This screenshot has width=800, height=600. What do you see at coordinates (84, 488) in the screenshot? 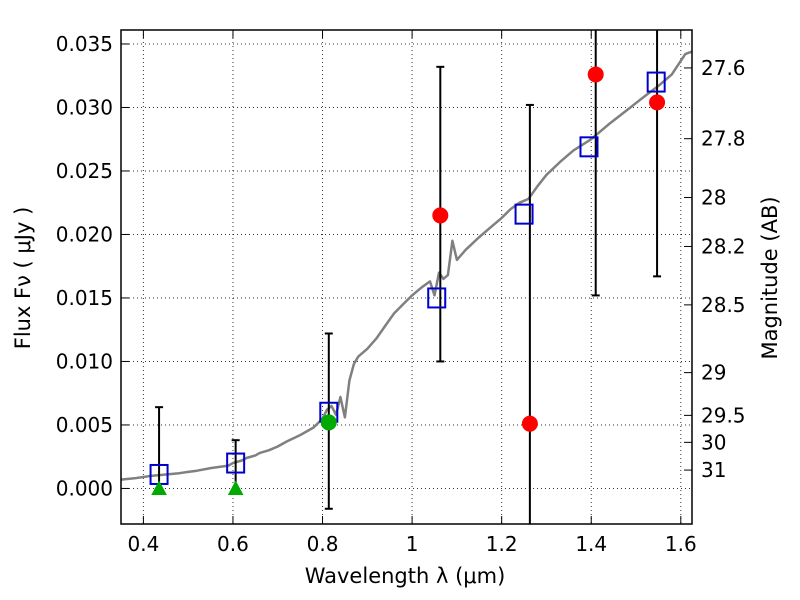
I see `y-tick-label: 0.000` at bounding box center [84, 488].